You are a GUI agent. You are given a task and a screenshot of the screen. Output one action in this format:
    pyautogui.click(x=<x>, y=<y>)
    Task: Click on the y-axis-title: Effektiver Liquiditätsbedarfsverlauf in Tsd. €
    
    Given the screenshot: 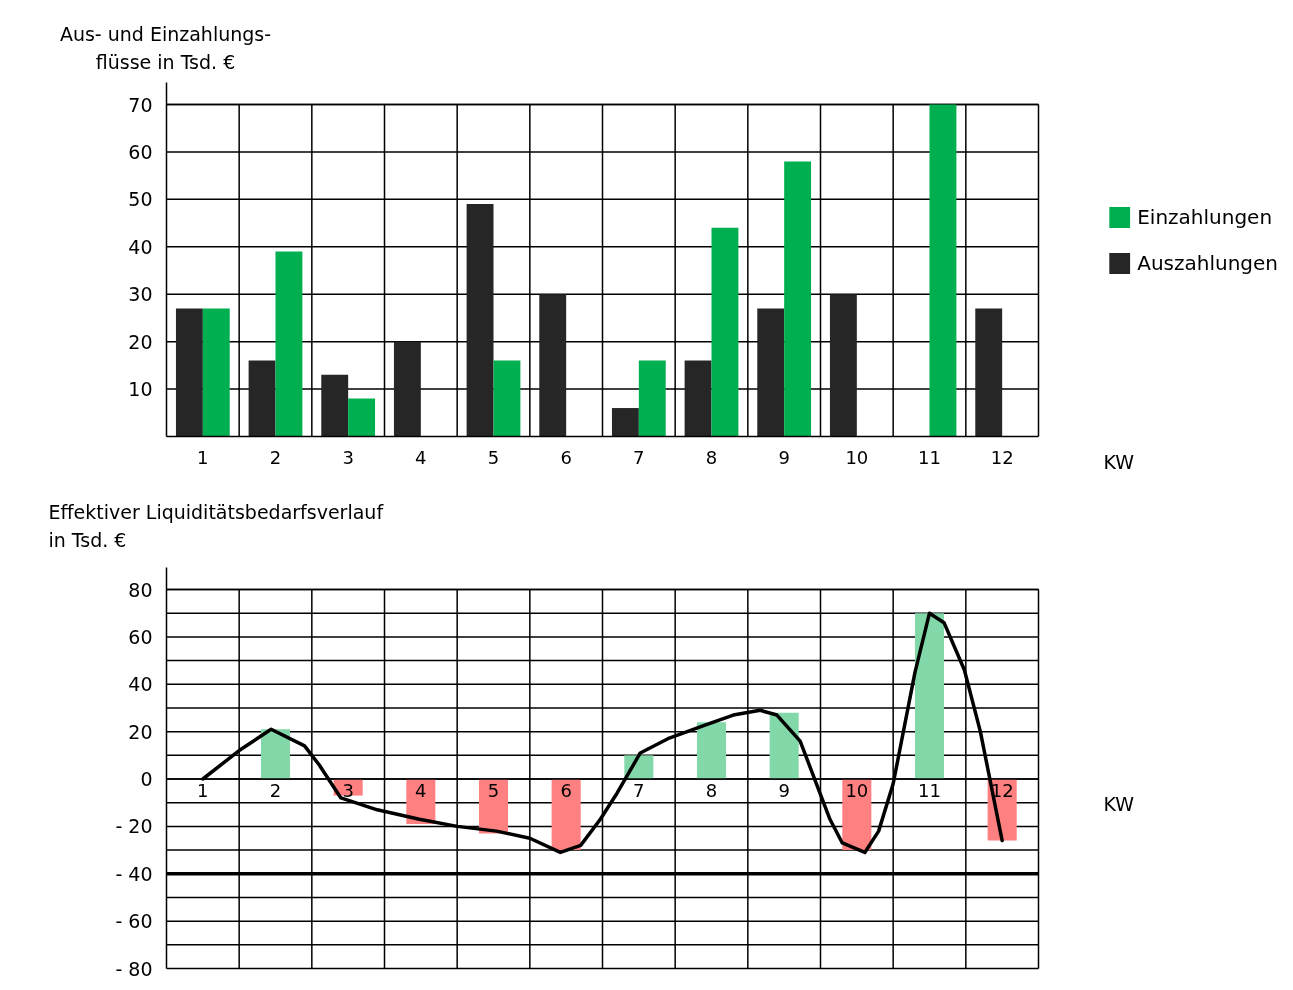 What is the action you would take?
    pyautogui.click(x=216, y=526)
    